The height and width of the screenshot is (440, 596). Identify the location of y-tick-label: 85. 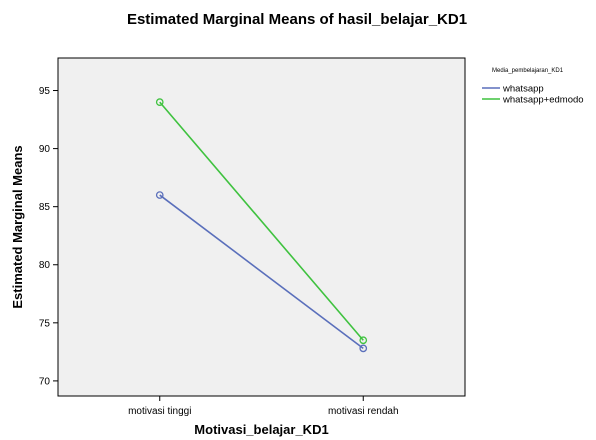
(45, 207).